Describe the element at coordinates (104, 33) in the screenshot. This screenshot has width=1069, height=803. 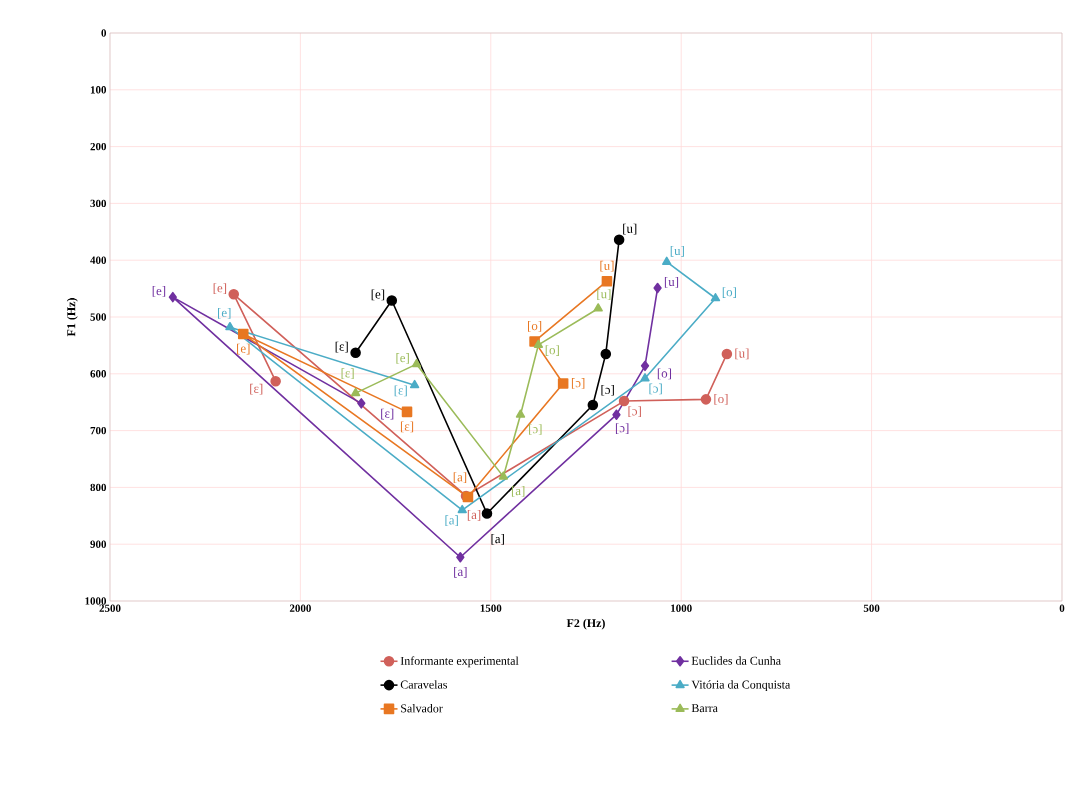
I see `y-tick-label: 0` at that location.